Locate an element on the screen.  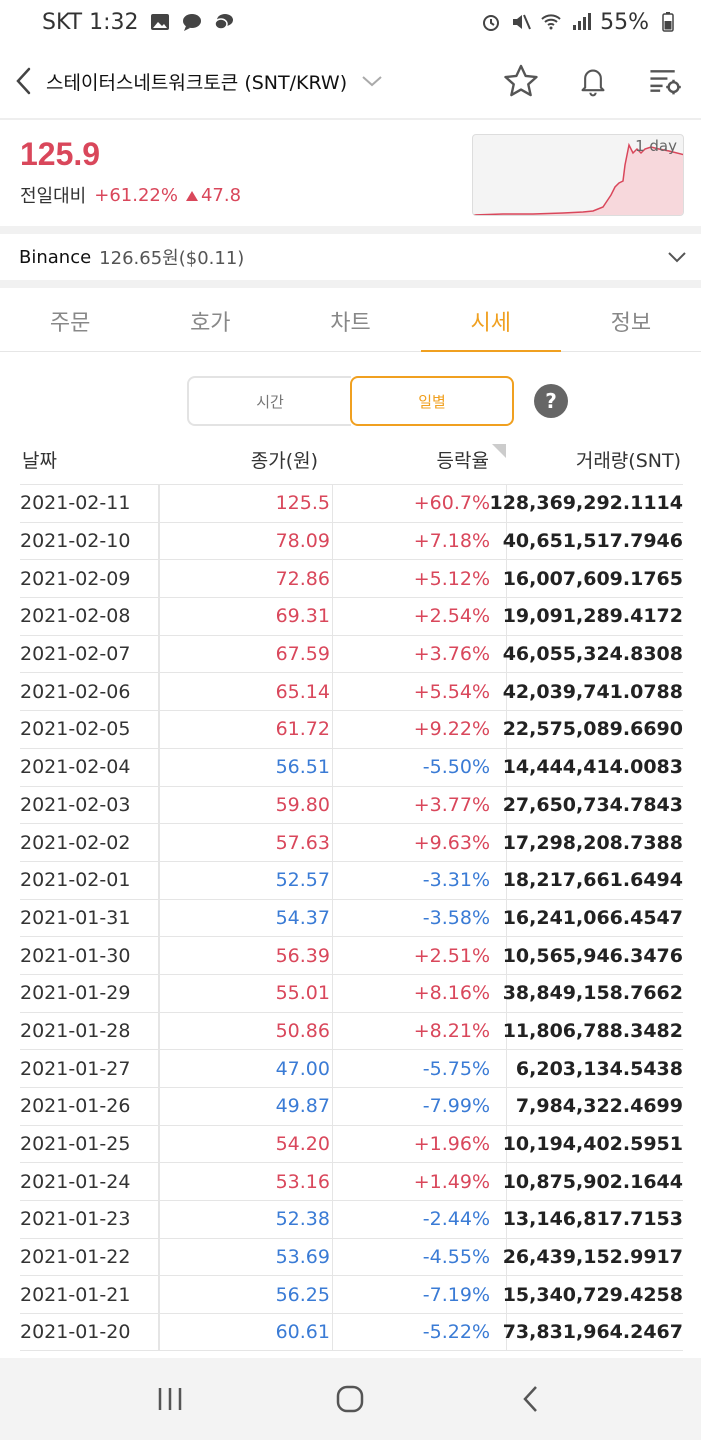
settings-list-icon is located at coordinates (665, 81).